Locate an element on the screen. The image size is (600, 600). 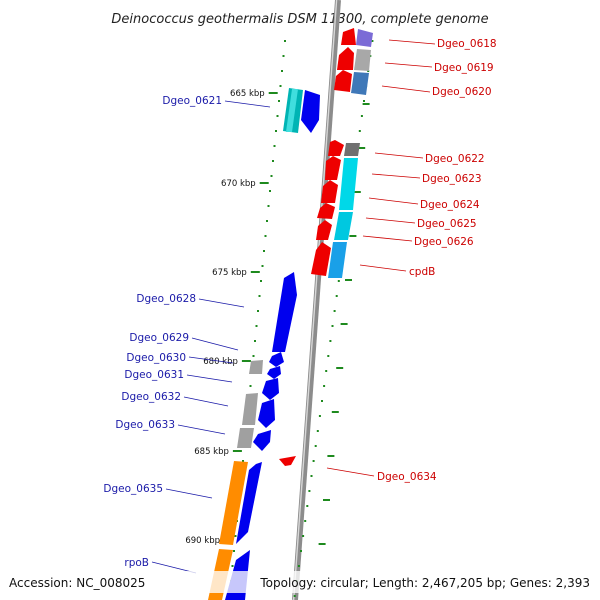
misc-dgeo-0630-block is located at coordinates (256, 367).